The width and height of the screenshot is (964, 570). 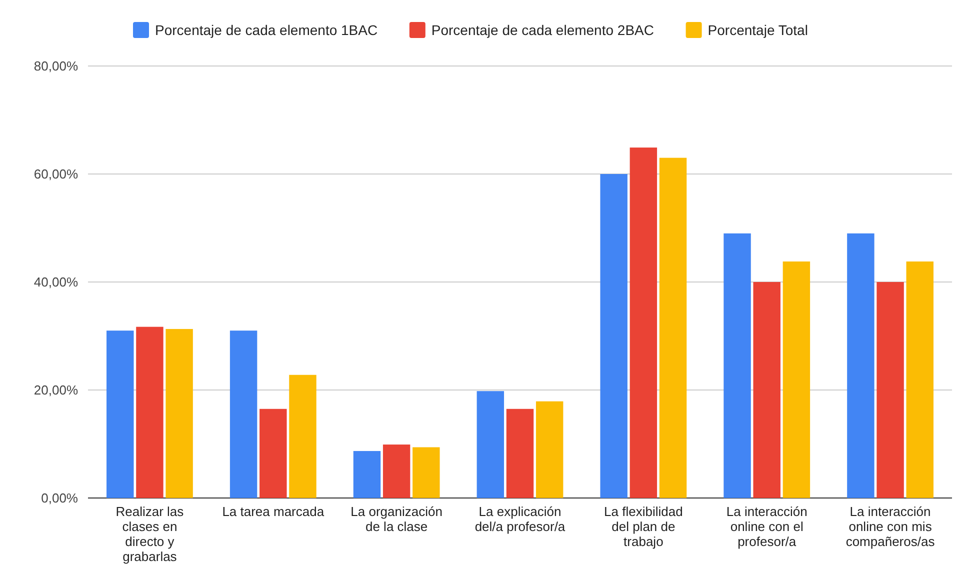 I want to click on y-tick-label: 80,00%, so click(x=56, y=66).